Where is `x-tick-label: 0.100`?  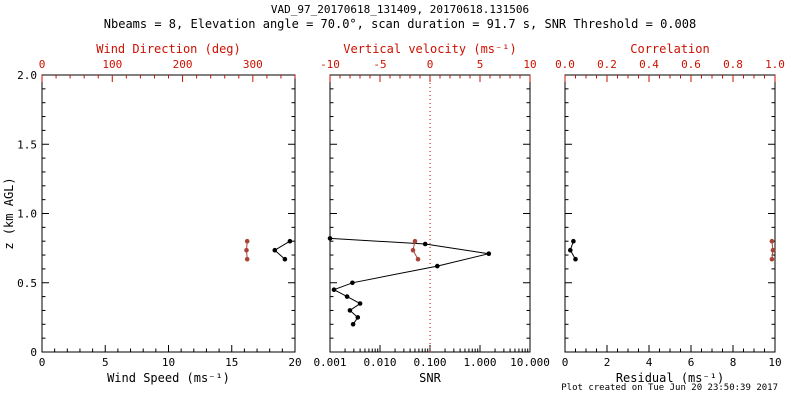
x-tick-label: 0.100 is located at coordinates (429, 362).